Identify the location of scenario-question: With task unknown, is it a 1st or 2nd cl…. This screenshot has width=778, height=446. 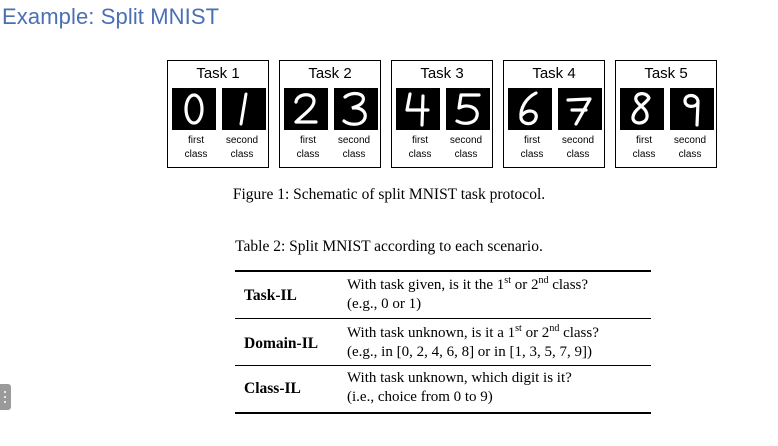
(473, 332).